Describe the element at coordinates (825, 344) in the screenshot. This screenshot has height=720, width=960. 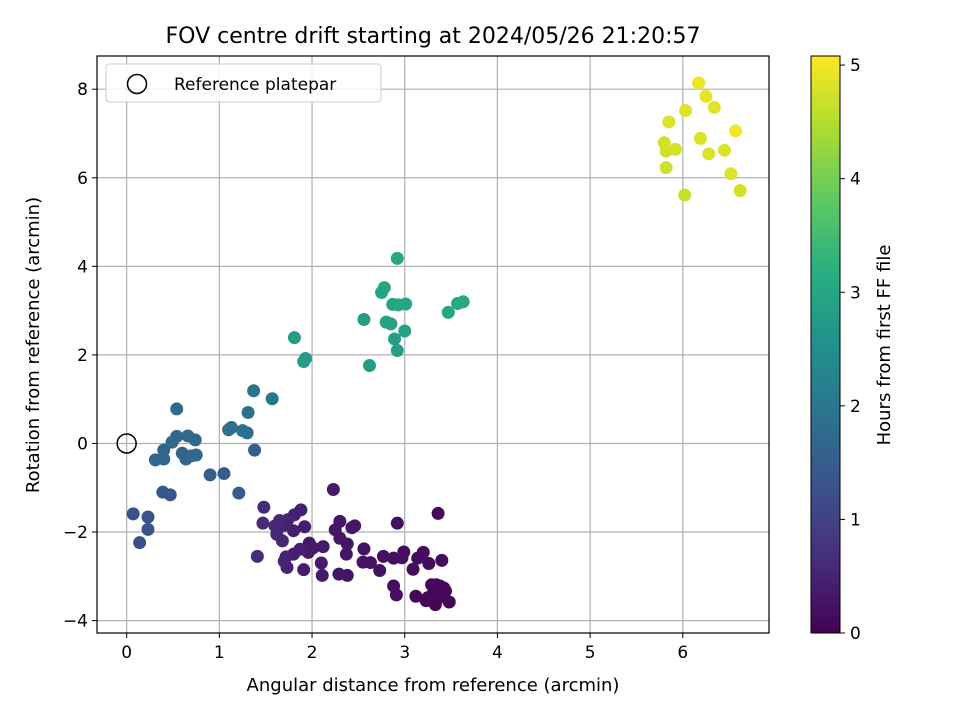
I see `colorbar-gradient` at that location.